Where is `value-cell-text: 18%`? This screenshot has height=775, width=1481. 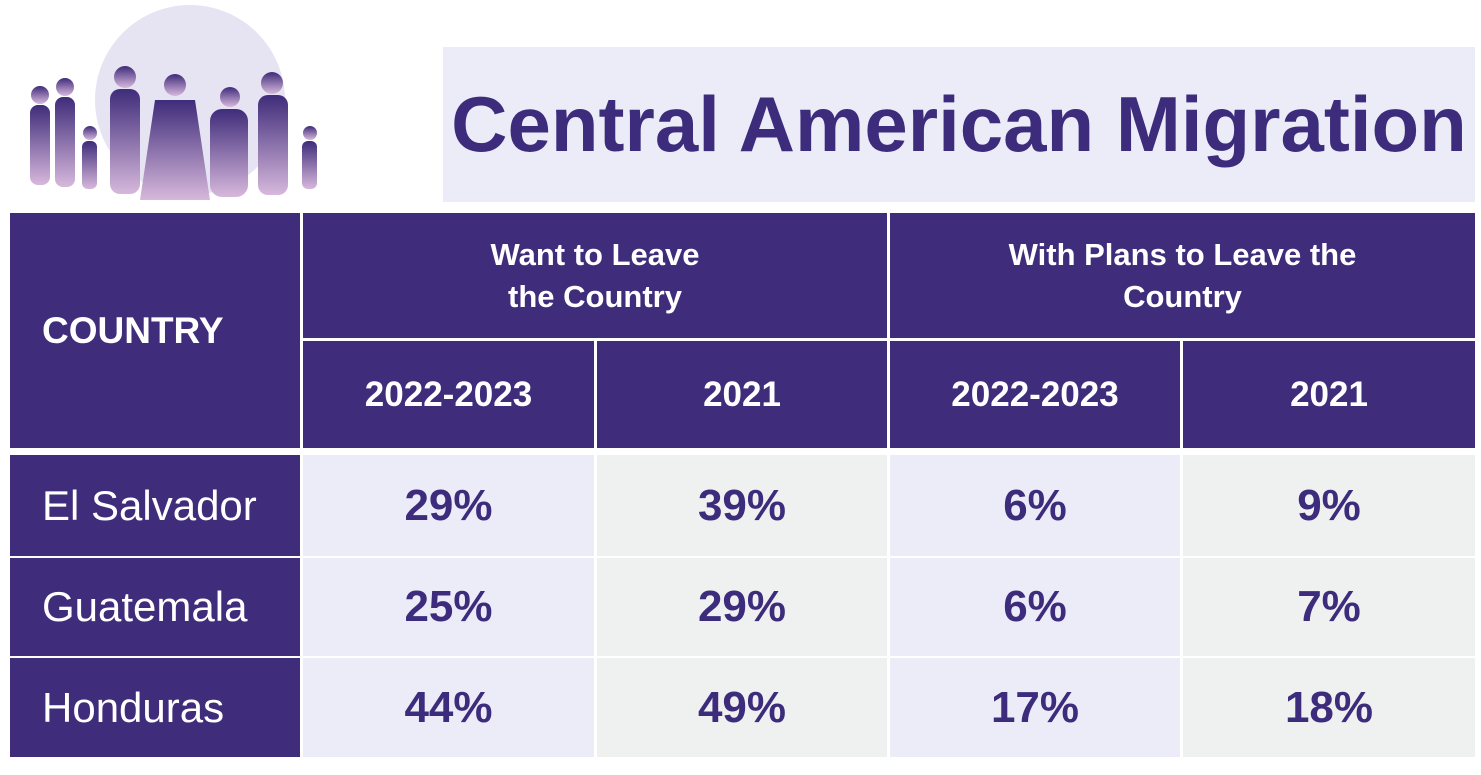 value-cell-text: 18% is located at coordinates (1329, 707).